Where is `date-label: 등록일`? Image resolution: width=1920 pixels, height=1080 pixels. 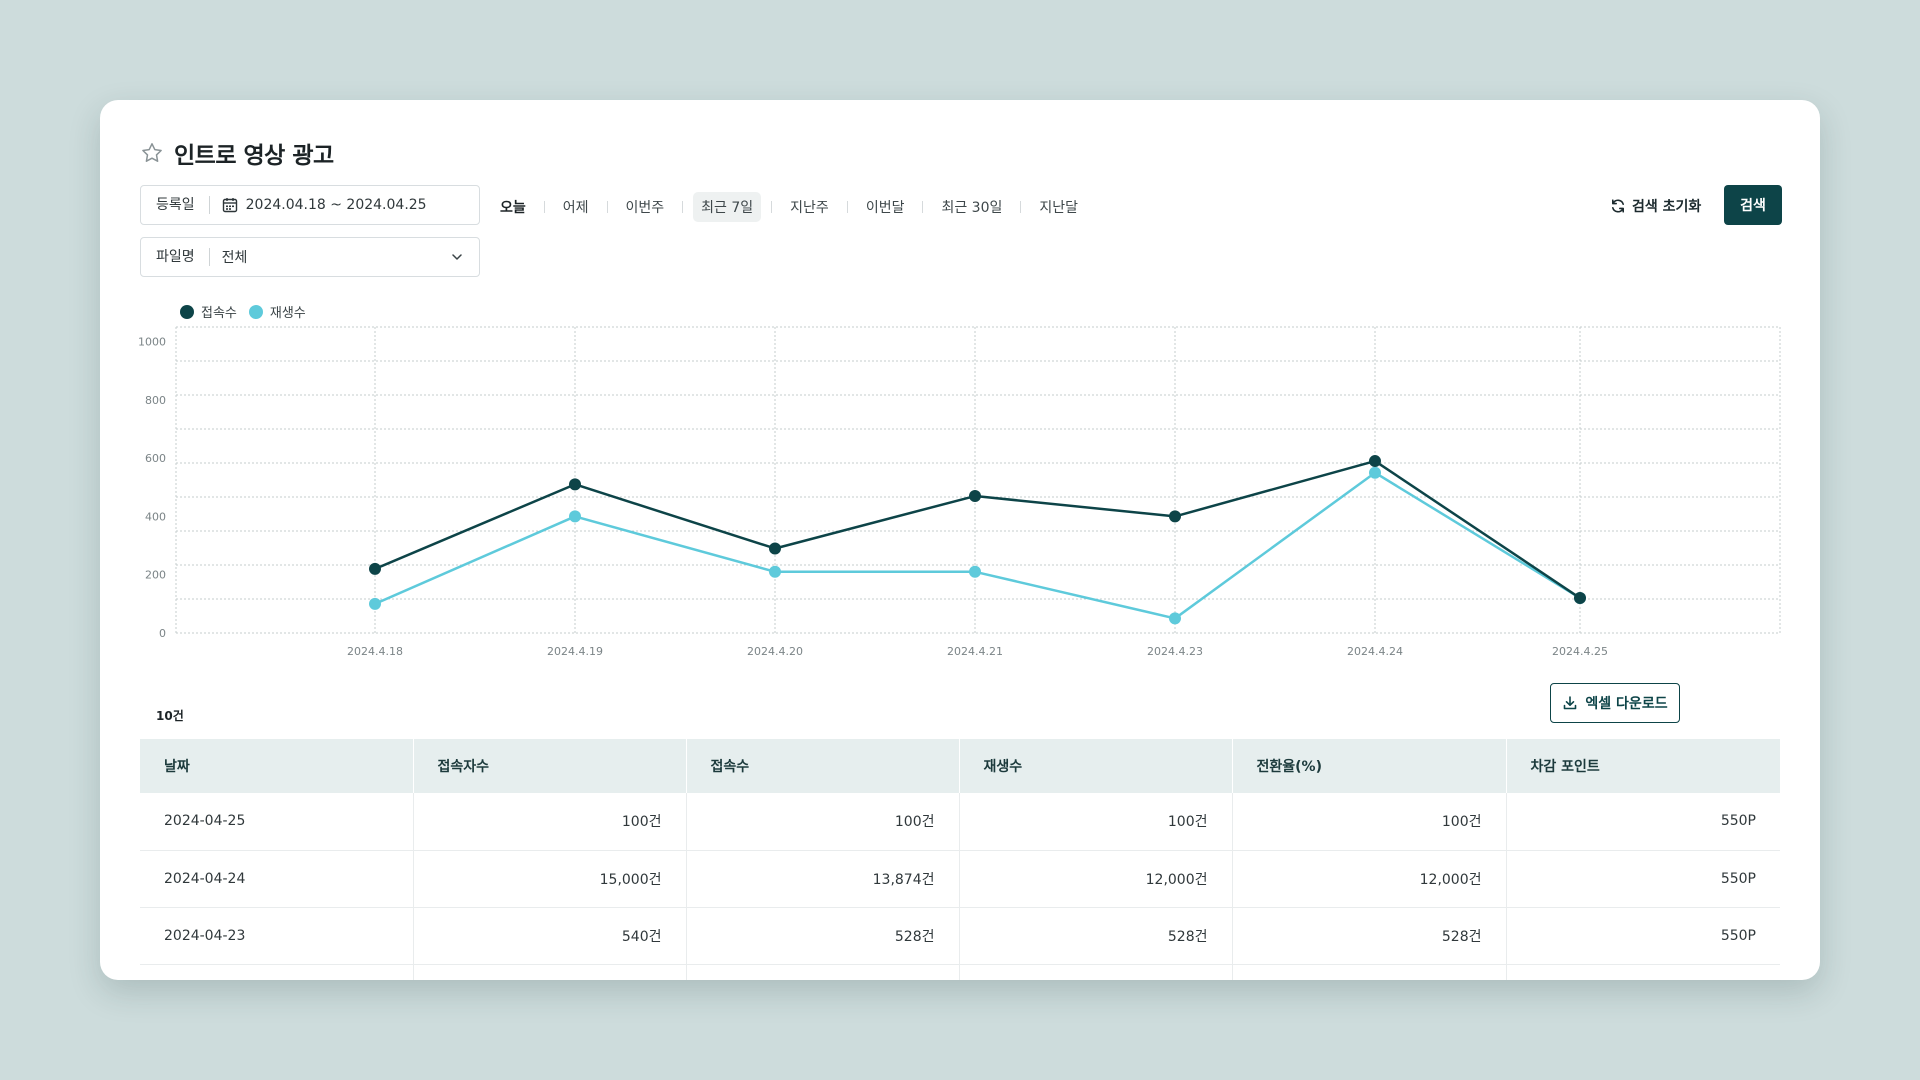
date-label: 등록일 is located at coordinates (175, 205).